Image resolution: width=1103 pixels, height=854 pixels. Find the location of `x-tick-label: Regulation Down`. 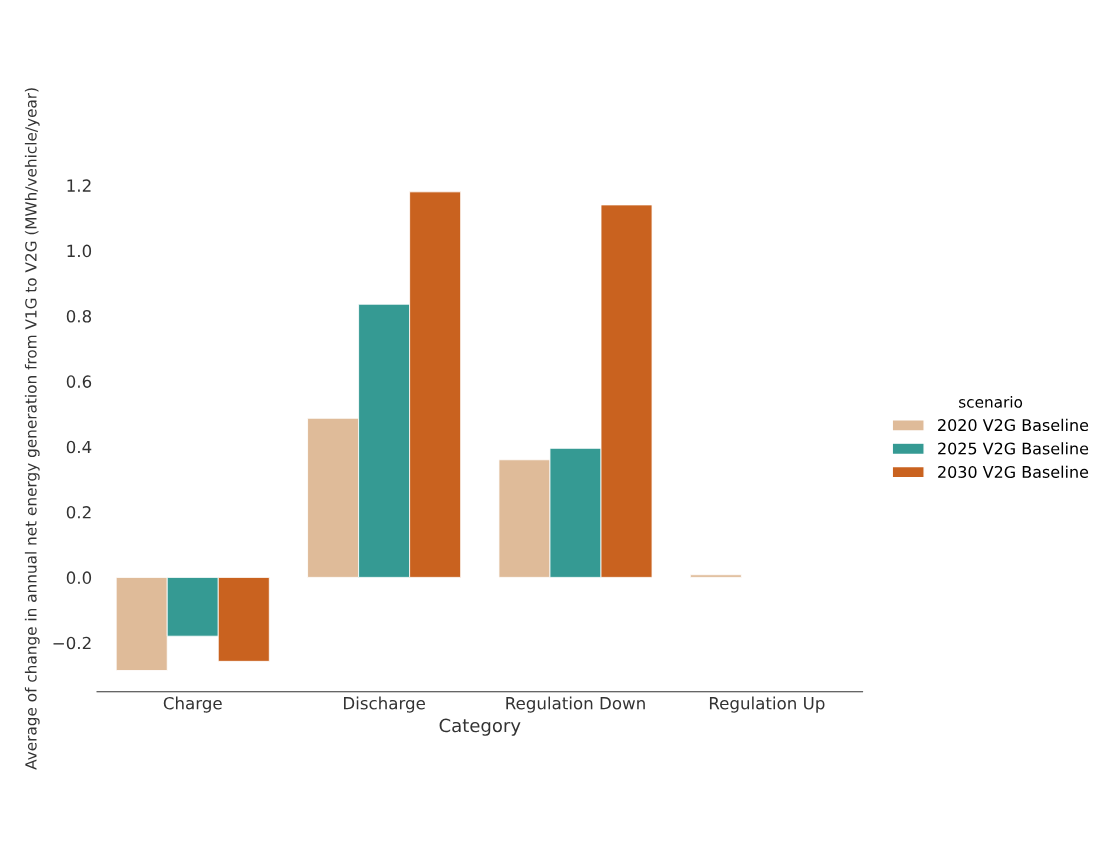

x-tick-label: Regulation Down is located at coordinates (575, 704).